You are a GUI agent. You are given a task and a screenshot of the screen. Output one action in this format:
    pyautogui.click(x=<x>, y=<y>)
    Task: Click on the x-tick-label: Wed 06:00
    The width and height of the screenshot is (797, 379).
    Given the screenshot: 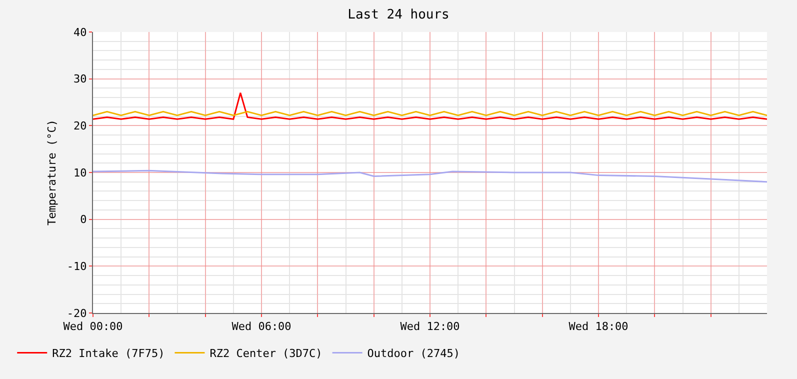 What is the action you would take?
    pyautogui.click(x=262, y=327)
    